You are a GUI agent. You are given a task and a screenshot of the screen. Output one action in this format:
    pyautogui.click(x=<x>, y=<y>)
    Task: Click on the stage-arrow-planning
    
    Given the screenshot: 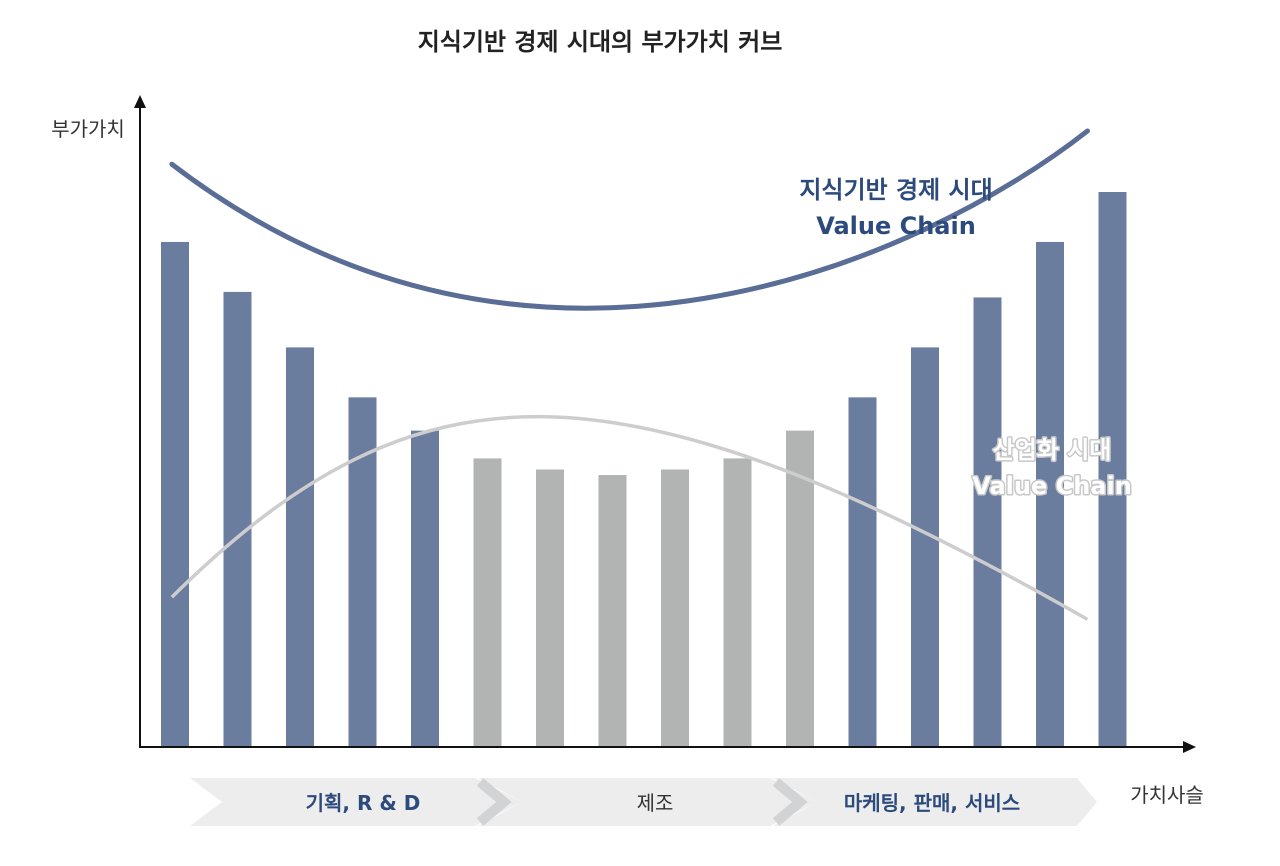 What is the action you would take?
    pyautogui.click(x=356, y=802)
    